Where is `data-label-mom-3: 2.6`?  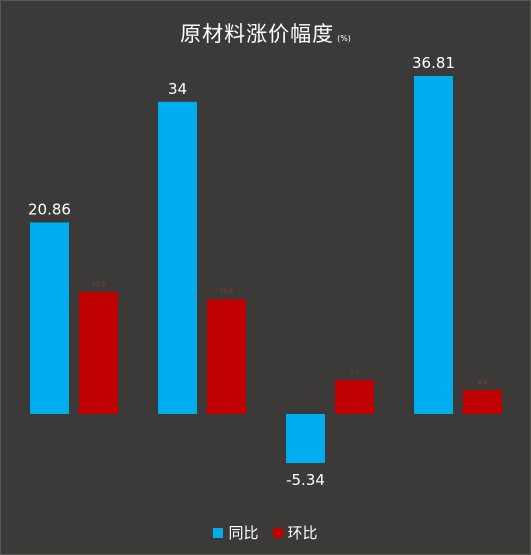 data-label-mom-3: 2.6 is located at coordinates (483, 382).